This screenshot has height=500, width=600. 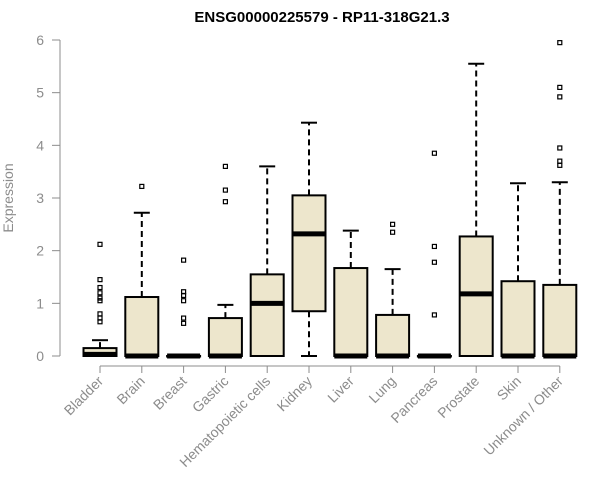 What do you see at coordinates (381, 389) in the screenshot?
I see `x-tick-label: Lung` at bounding box center [381, 389].